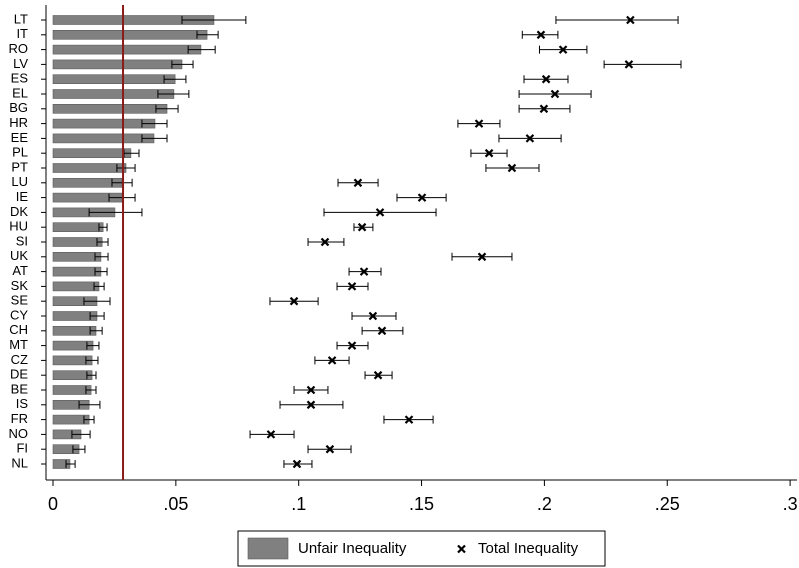  I want to click on y-tick-label: FR, so click(19, 418).